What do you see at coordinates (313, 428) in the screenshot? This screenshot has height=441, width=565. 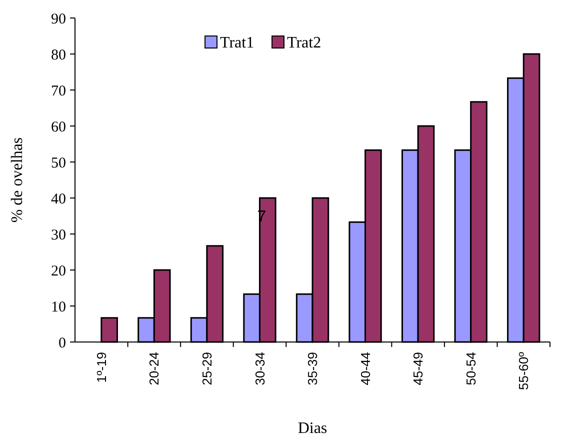 I see `x-axis-title: Dias` at bounding box center [313, 428].